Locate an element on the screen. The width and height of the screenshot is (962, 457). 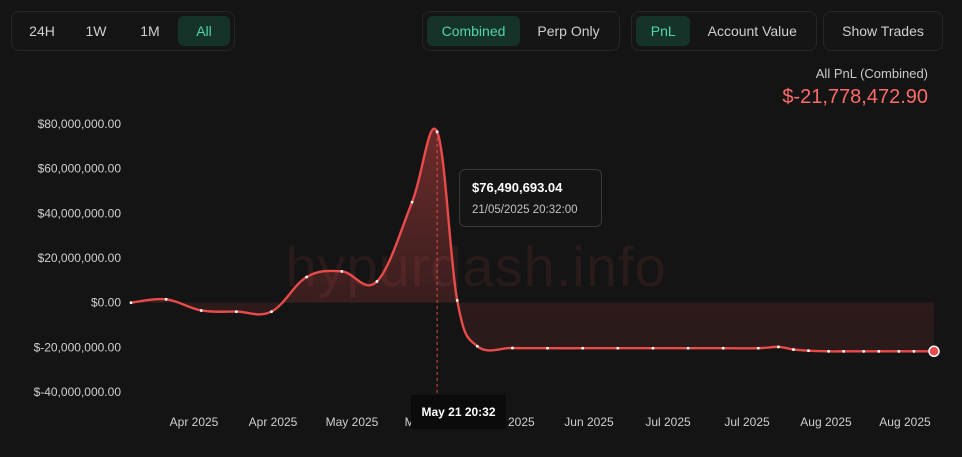
tooltip: $76,490,693.04 21/05/2025 20:32:00 is located at coordinates (530, 198).